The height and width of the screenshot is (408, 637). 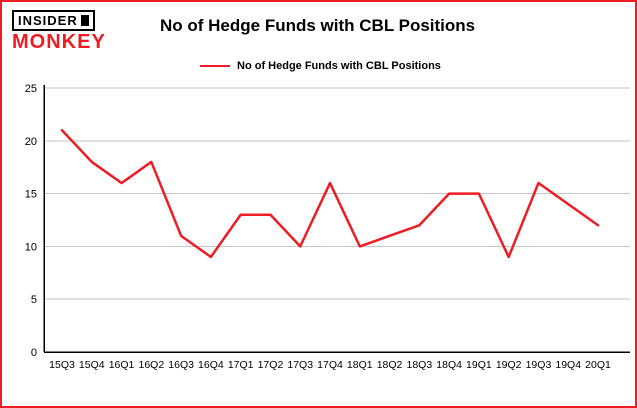 I want to click on x-tick-label: 17Q2, so click(x=271, y=365).